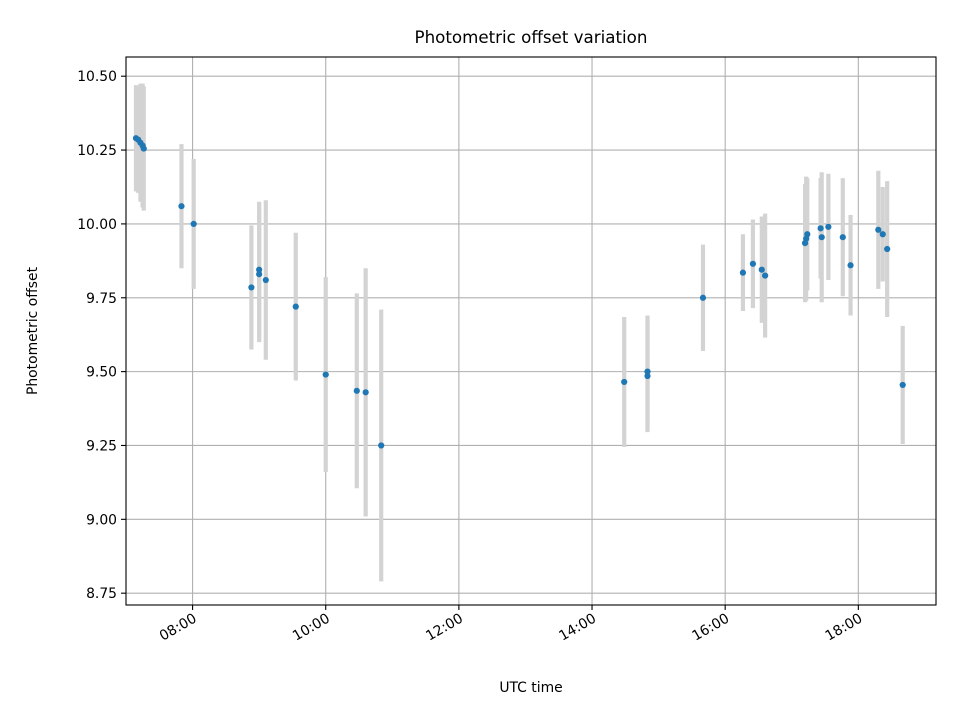 This screenshot has width=960, height=720. What do you see at coordinates (101, 520) in the screenshot?
I see `y-tick-label: 9.00` at bounding box center [101, 520].